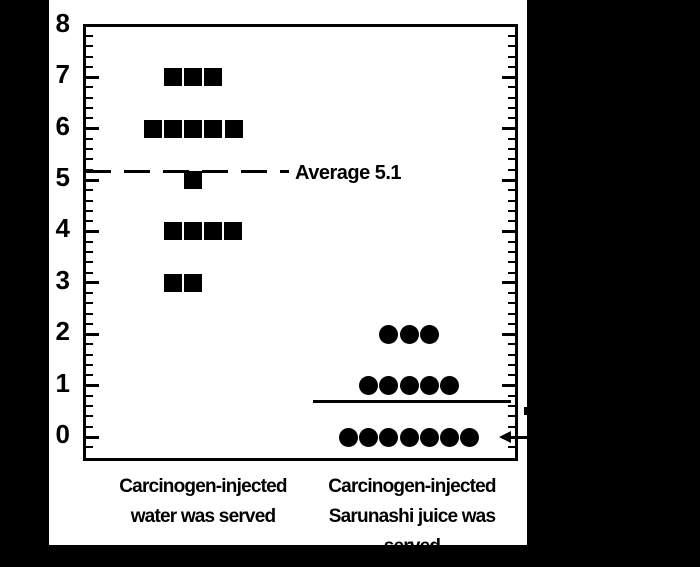 Image resolution: width=700 pixels, height=567 pixels. Describe the element at coordinates (203, 502) in the screenshot. I see `x-category-label-water: Carcinogen-injected water was served` at that location.